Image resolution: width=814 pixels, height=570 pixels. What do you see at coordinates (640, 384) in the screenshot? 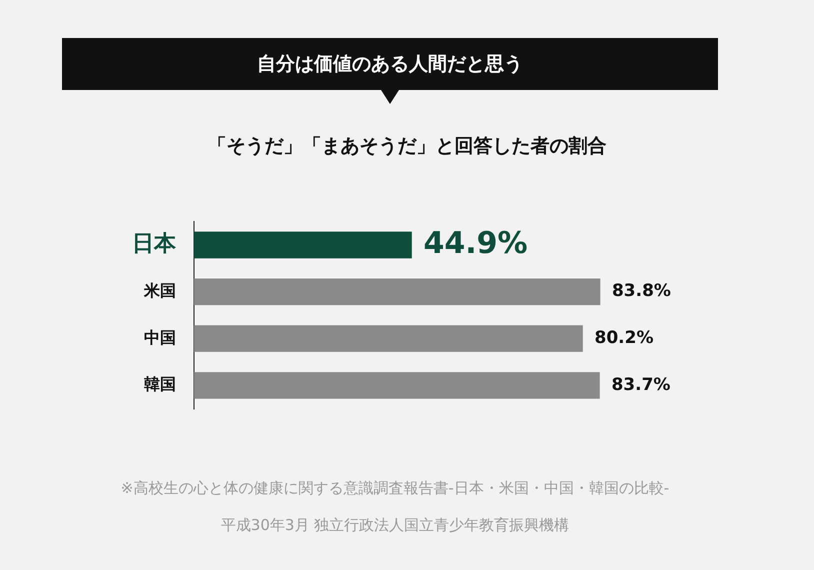
I see `data-label: 83.7%` at bounding box center [640, 384].